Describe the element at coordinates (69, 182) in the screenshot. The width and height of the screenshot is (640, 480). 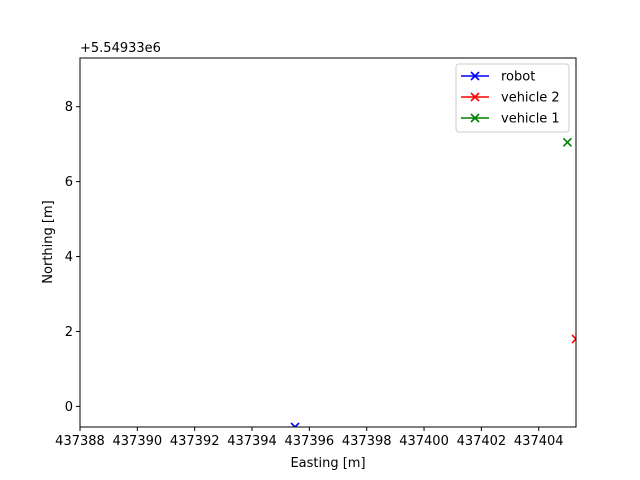
I see `y-tick-label: 6` at that location.